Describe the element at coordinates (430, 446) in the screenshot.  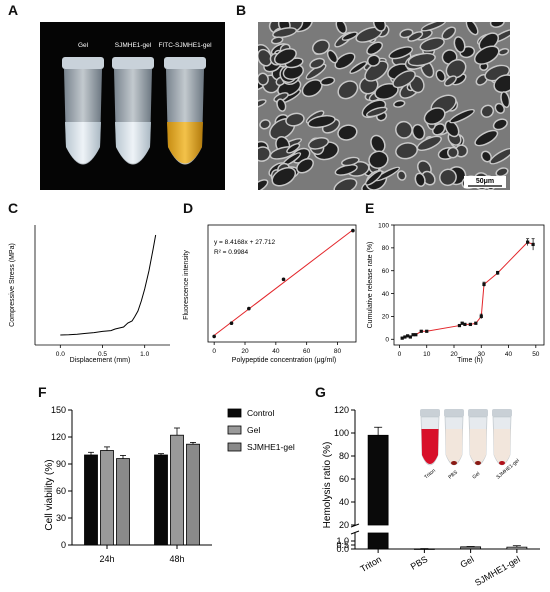
I see `inset-tube-liquid` at that location.